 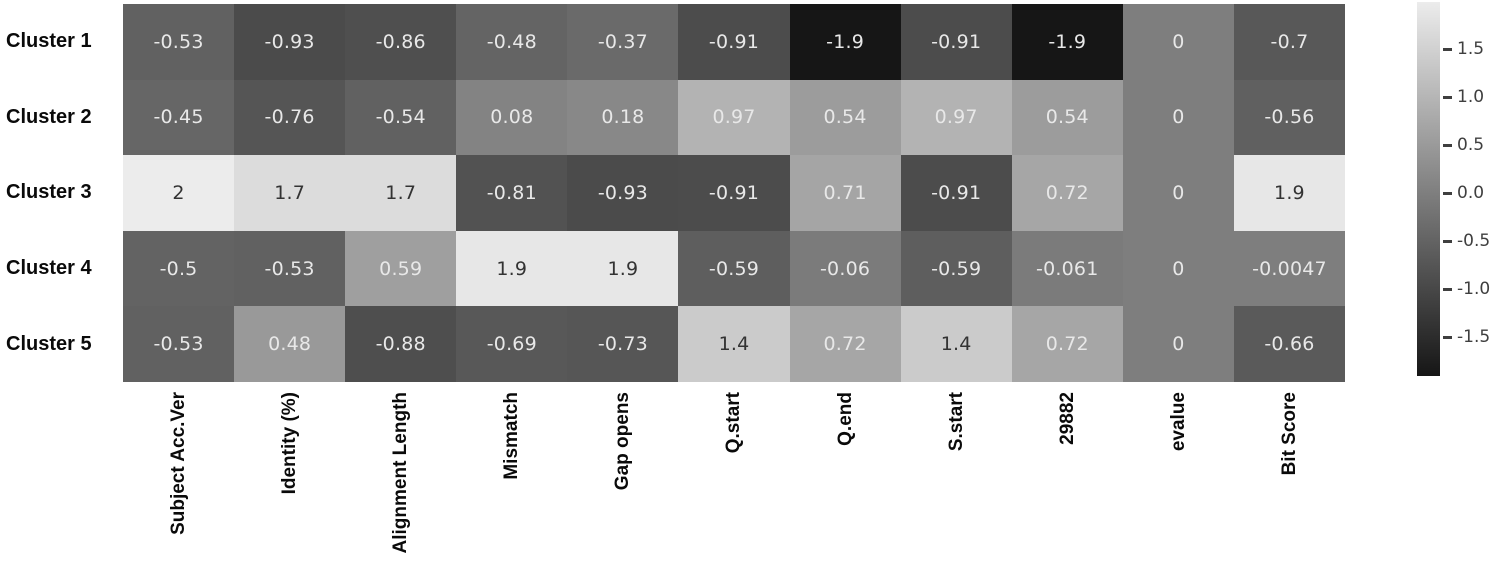 What do you see at coordinates (1474, 240) in the screenshot?
I see `colorbar-tick-label: -0.5` at bounding box center [1474, 240].